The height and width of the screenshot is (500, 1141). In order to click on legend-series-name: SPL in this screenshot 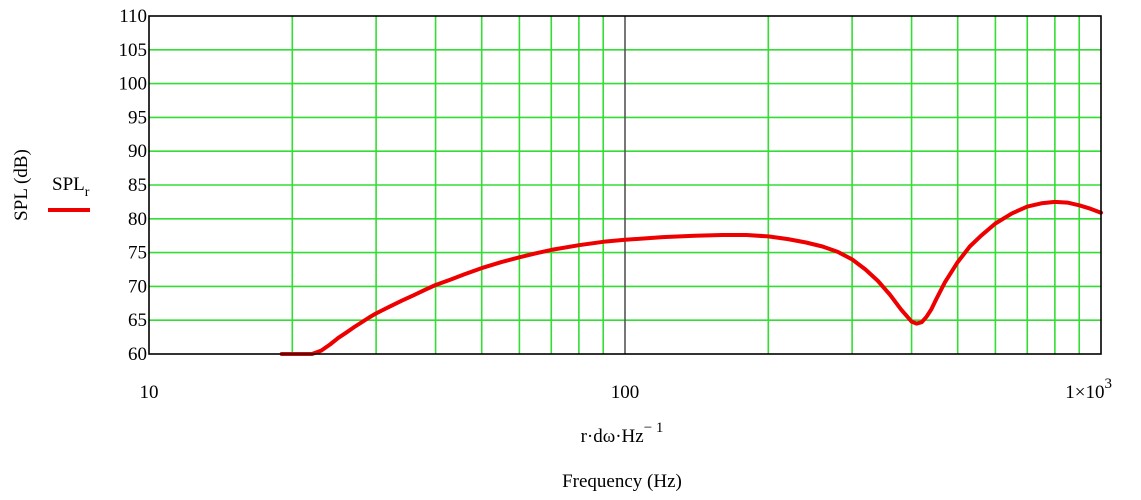, I will do `click(68, 184)`.